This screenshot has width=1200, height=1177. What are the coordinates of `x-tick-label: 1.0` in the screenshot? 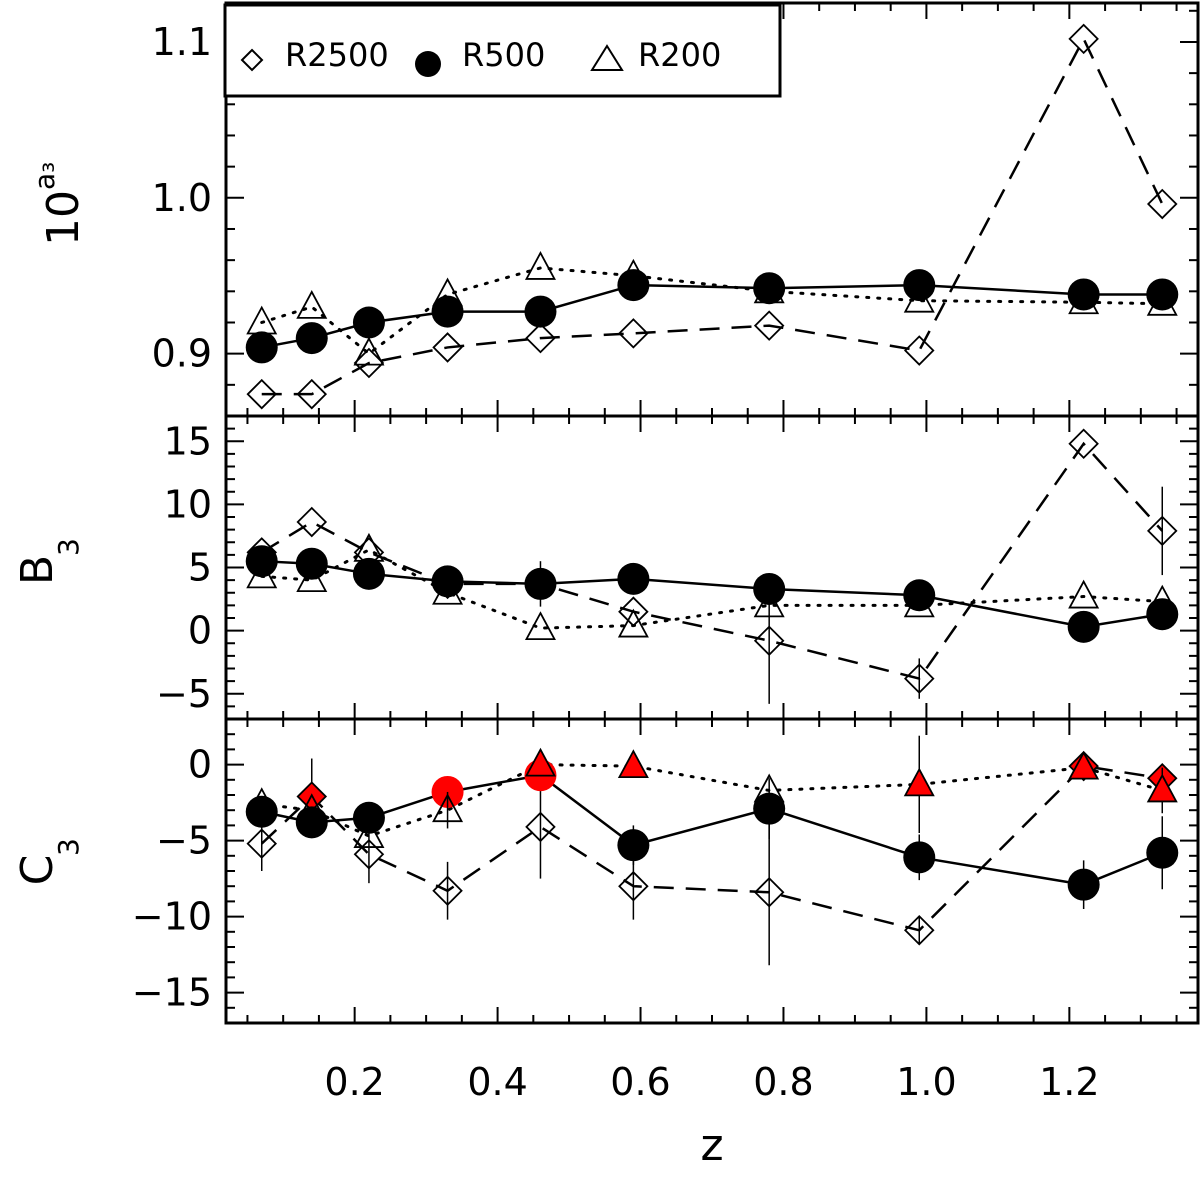 It's located at (926, 1082).